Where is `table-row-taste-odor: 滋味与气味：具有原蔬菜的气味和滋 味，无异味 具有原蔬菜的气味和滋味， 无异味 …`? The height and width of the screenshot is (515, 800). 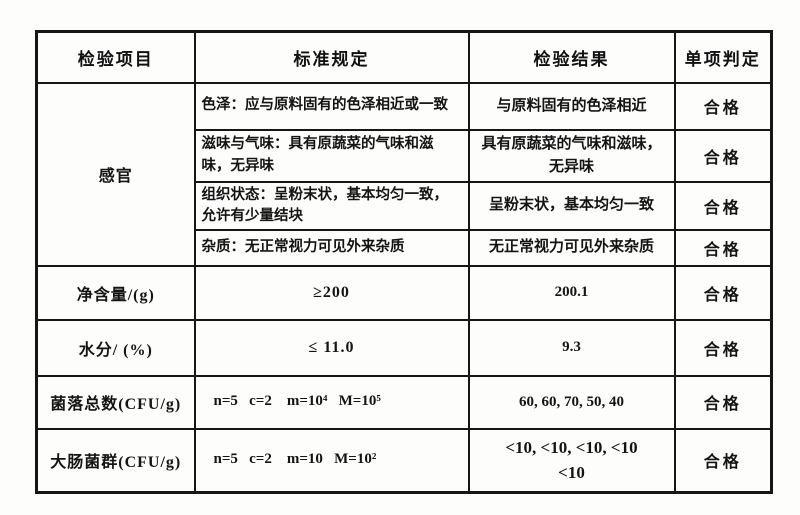 table-row-taste-odor: 滋味与气味：具有原蔬菜的气味和滋 味，无异味 具有原蔬菜的气味和滋味， 无异味 … is located at coordinates (405, 155).